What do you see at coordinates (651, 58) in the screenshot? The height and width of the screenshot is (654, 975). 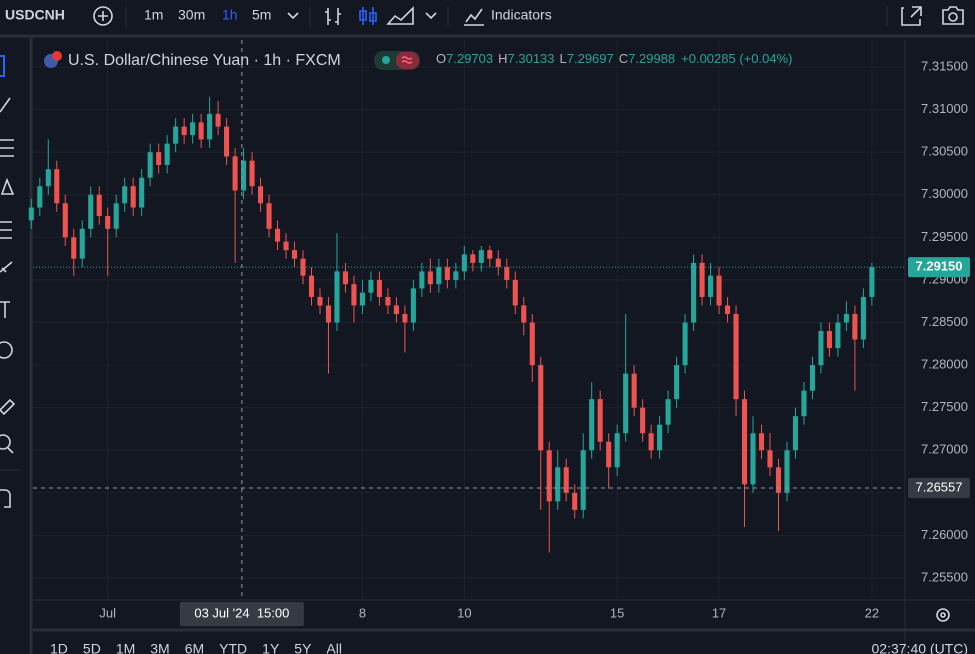 I see `close-value: 7.29988` at bounding box center [651, 58].